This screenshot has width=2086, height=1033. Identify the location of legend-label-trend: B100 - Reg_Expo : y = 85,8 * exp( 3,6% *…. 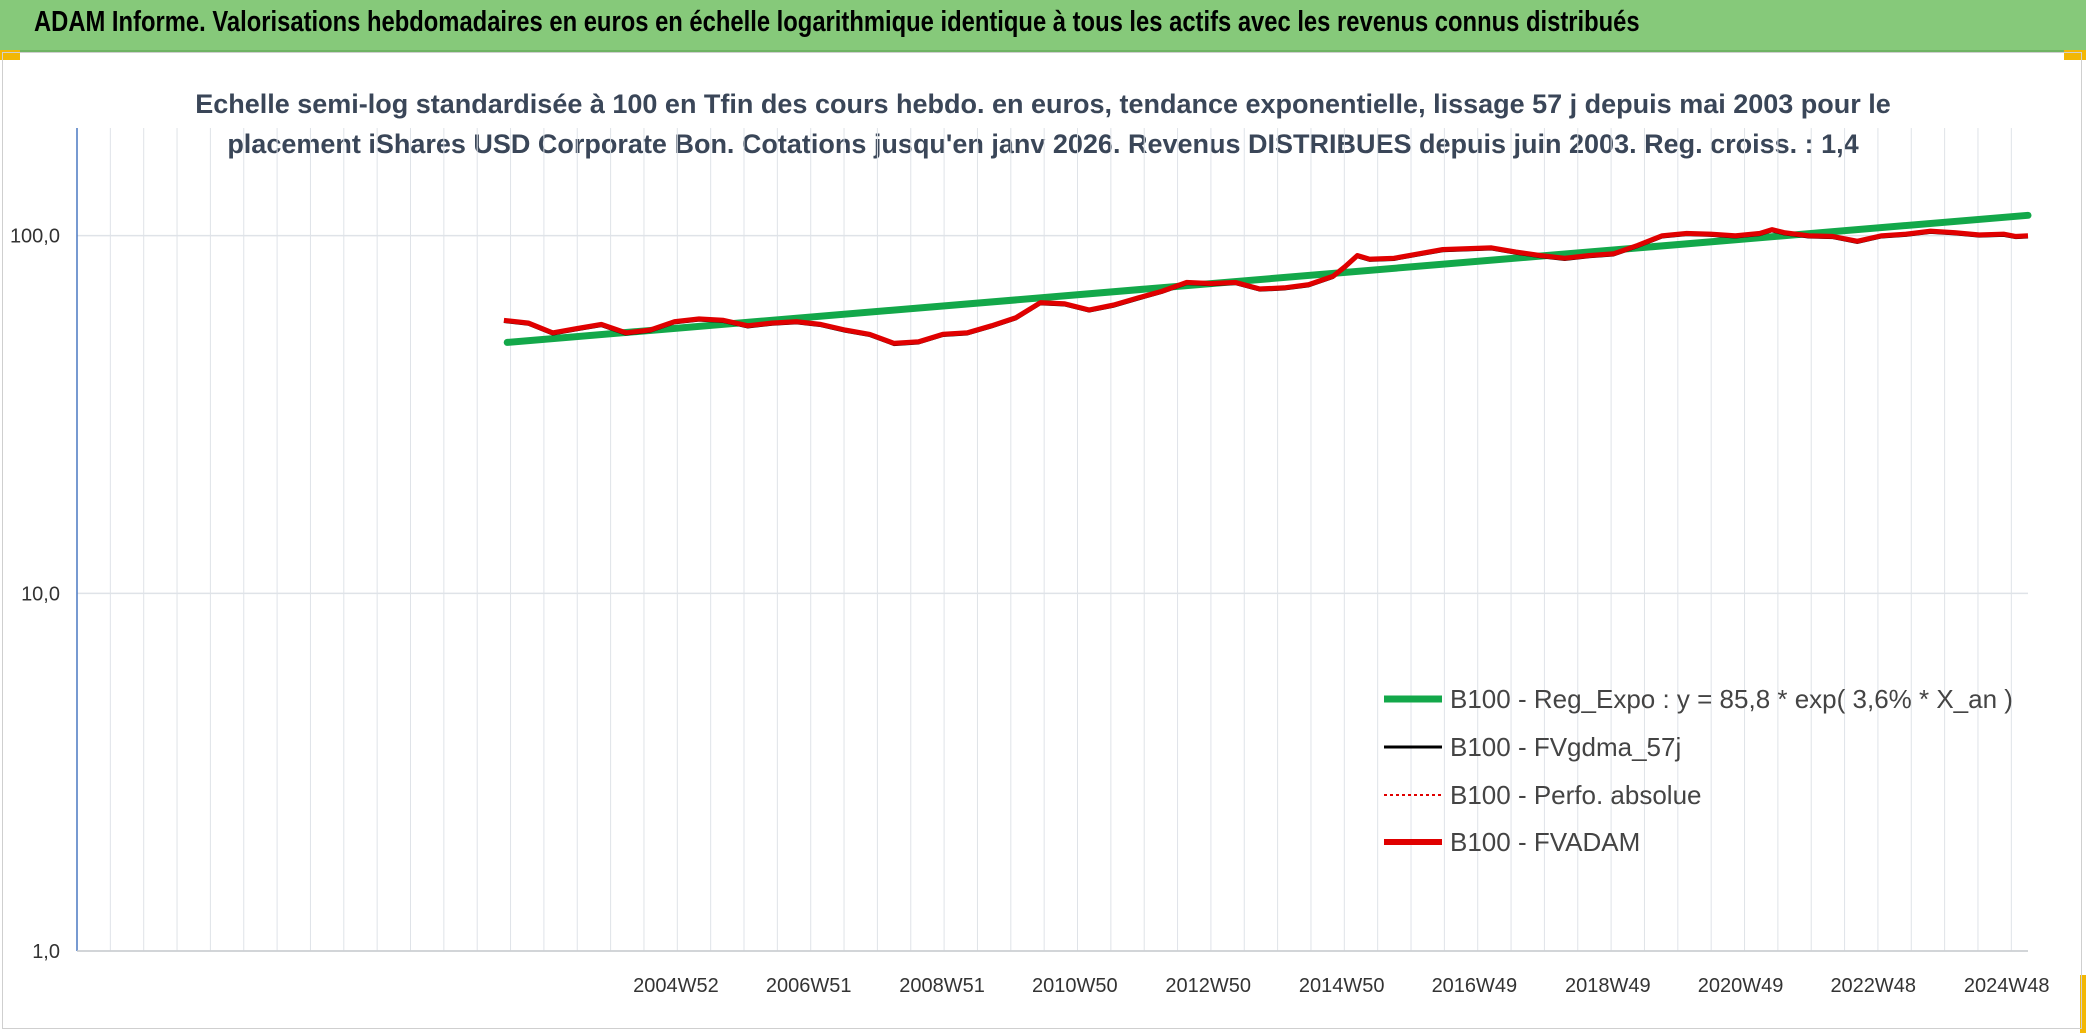
(1731, 699).